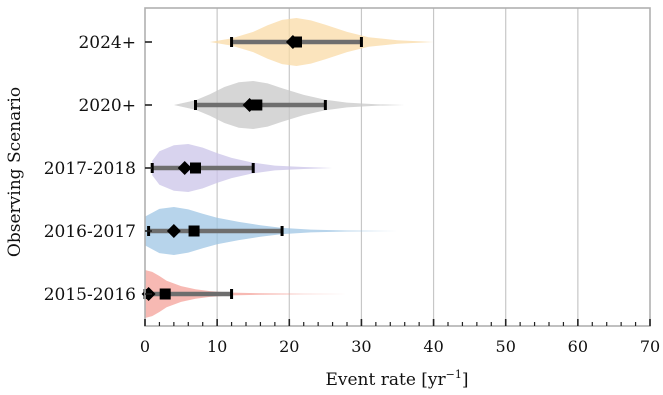 The image size is (663, 395). Describe the element at coordinates (396, 379) in the screenshot. I see `x-axis-label: Event rate [yr−1]` at that location.